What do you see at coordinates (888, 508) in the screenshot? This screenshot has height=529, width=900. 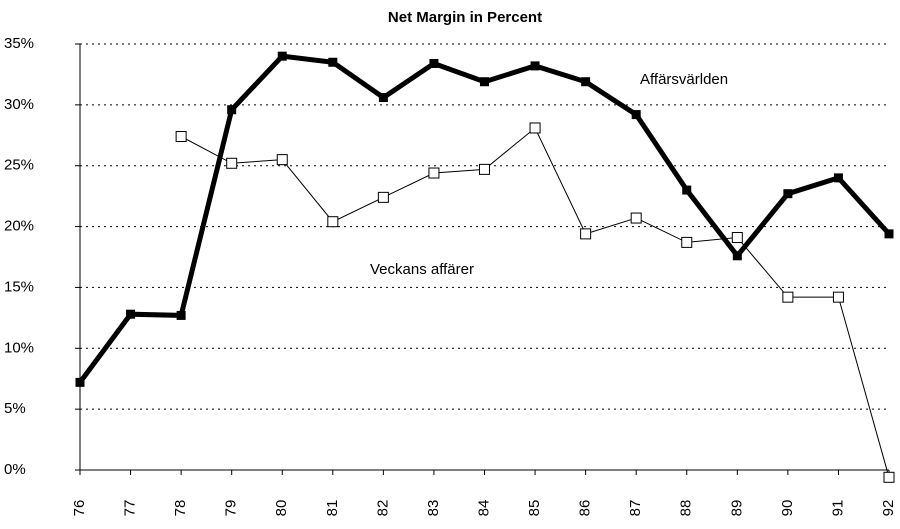 I see `x-tick-label: 92` at bounding box center [888, 508].